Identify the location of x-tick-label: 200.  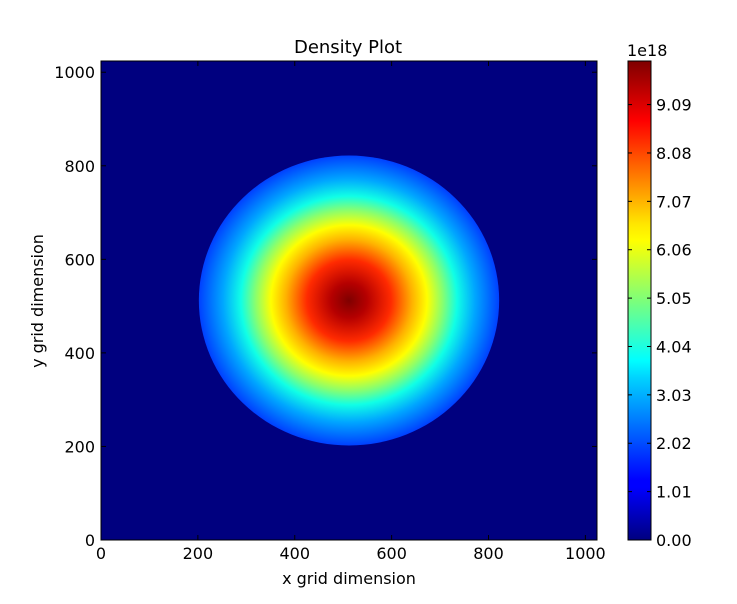
(198, 553).